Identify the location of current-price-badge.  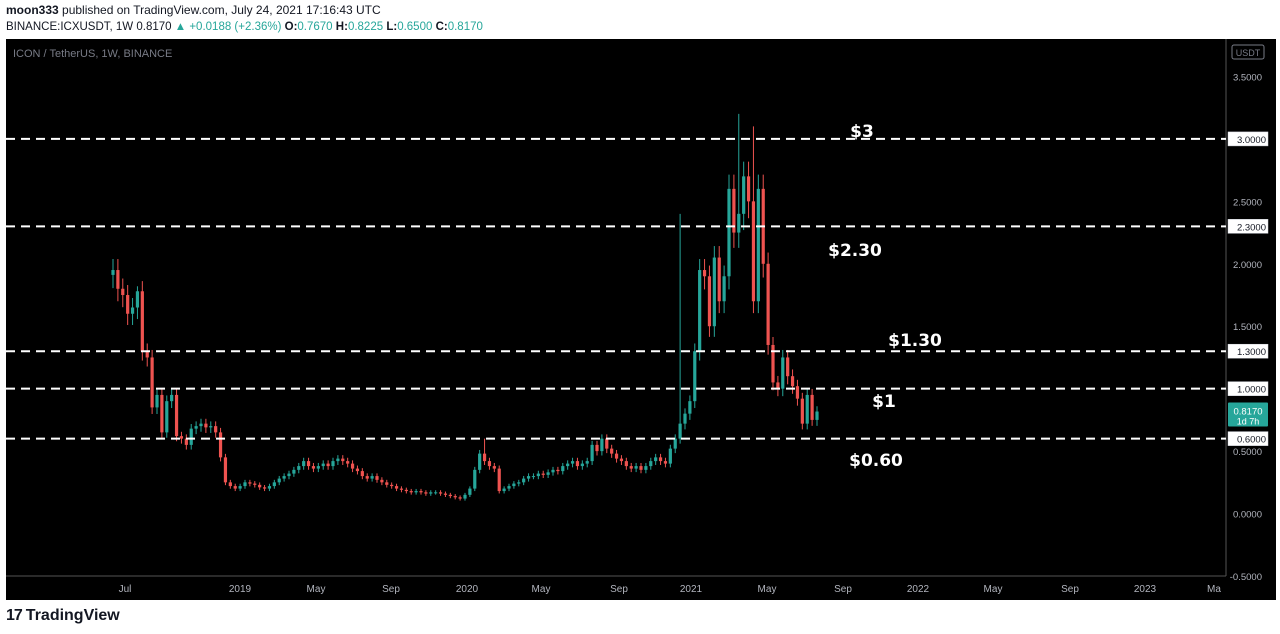
(1248, 414).